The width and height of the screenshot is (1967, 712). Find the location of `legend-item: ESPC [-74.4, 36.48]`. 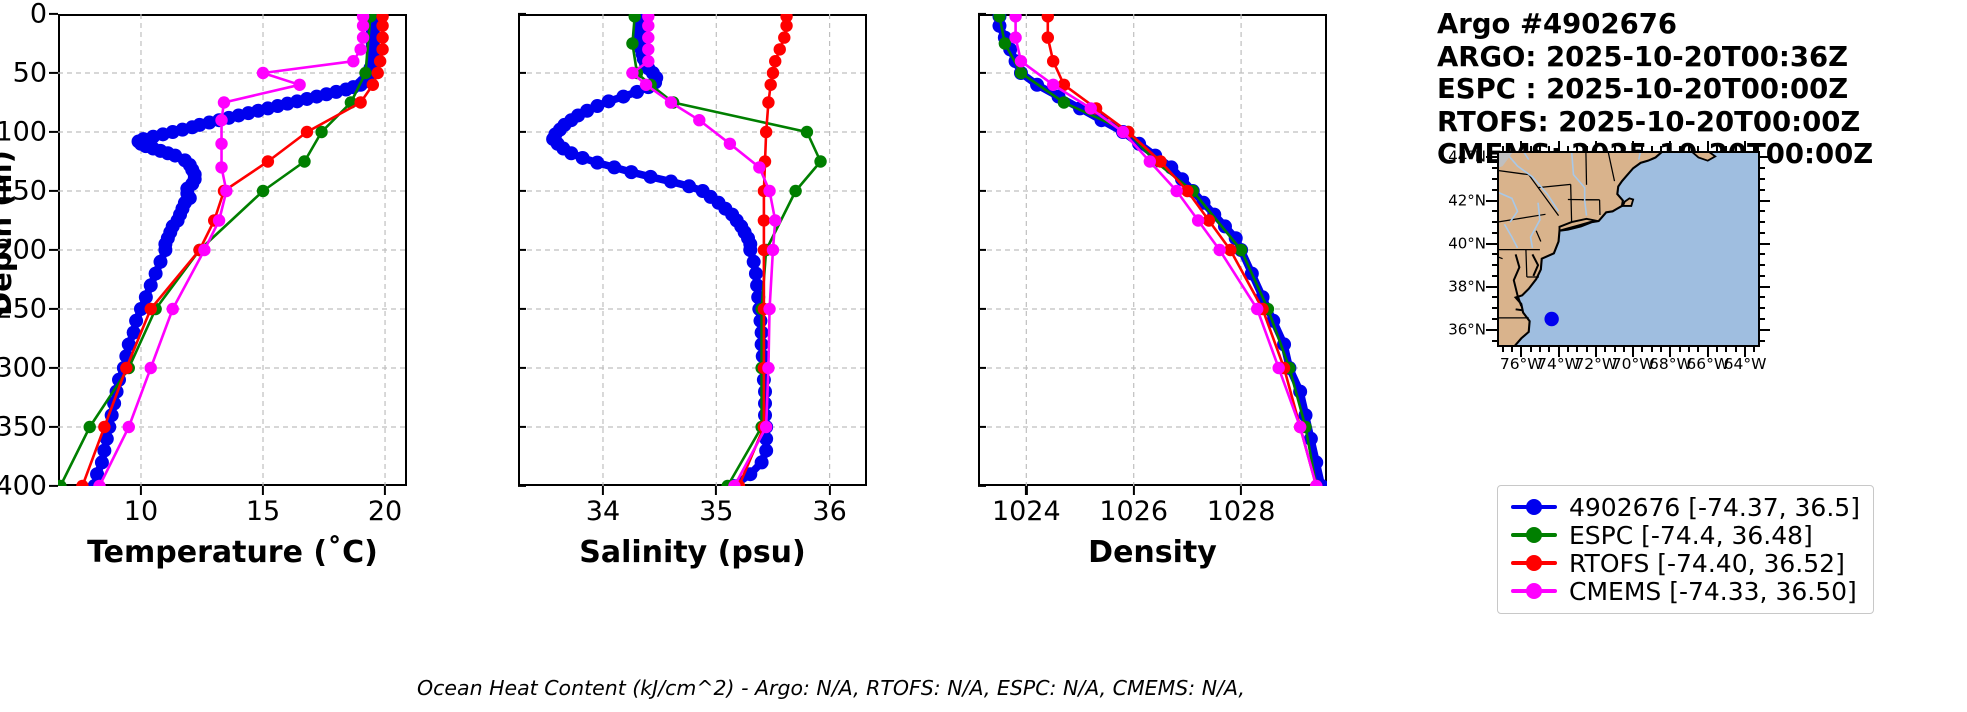

legend-item: ESPC [-74.4, 36.48] is located at coordinates (1685, 535).